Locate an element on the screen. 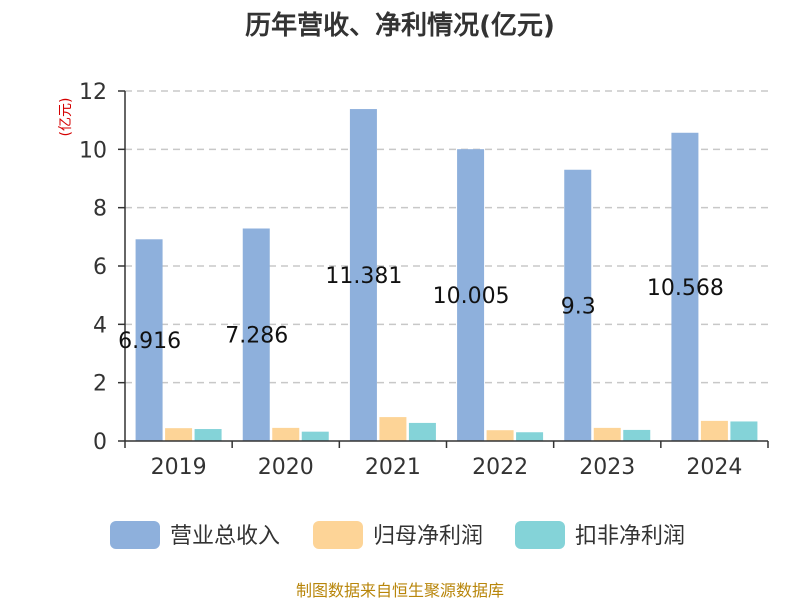  y-tick-label: 12 is located at coordinates (93, 92).